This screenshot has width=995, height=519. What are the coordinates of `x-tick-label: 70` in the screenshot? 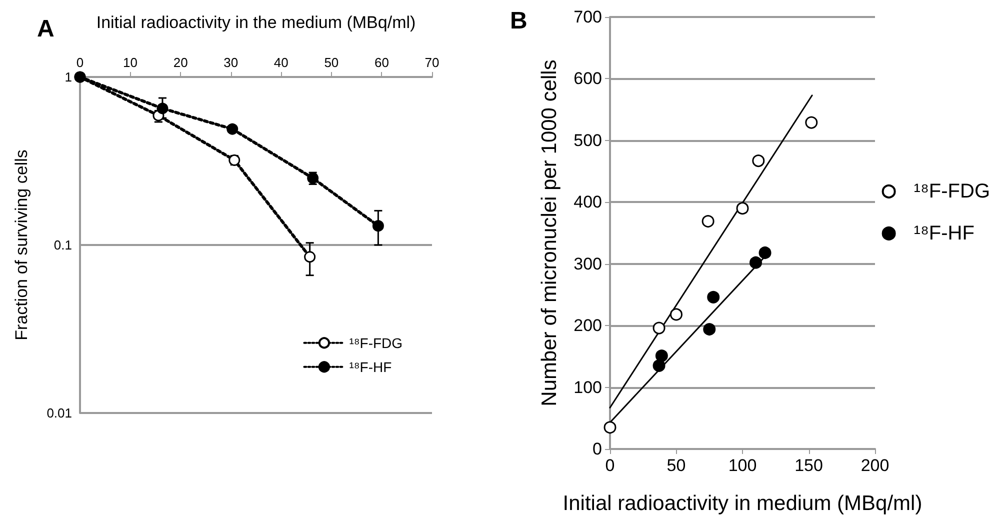 It's located at (432, 62).